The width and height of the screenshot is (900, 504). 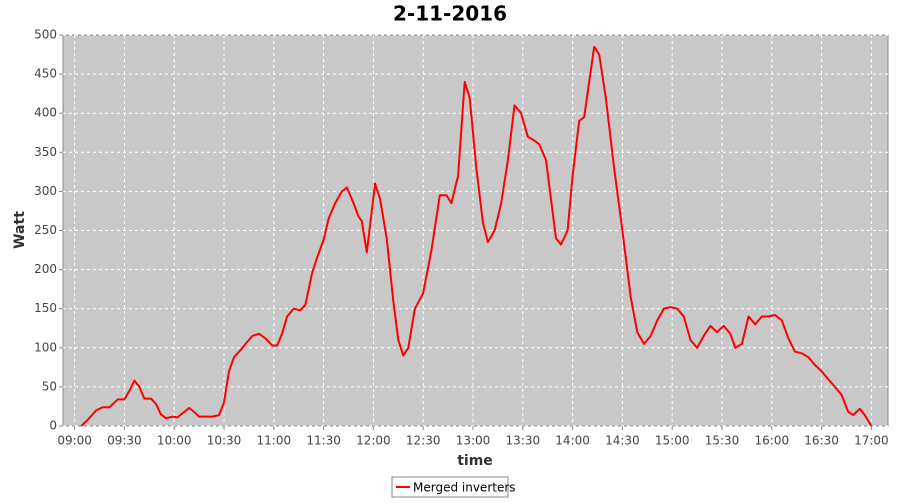 What do you see at coordinates (45, 74) in the screenshot?
I see `y-tick-label: 450` at bounding box center [45, 74].